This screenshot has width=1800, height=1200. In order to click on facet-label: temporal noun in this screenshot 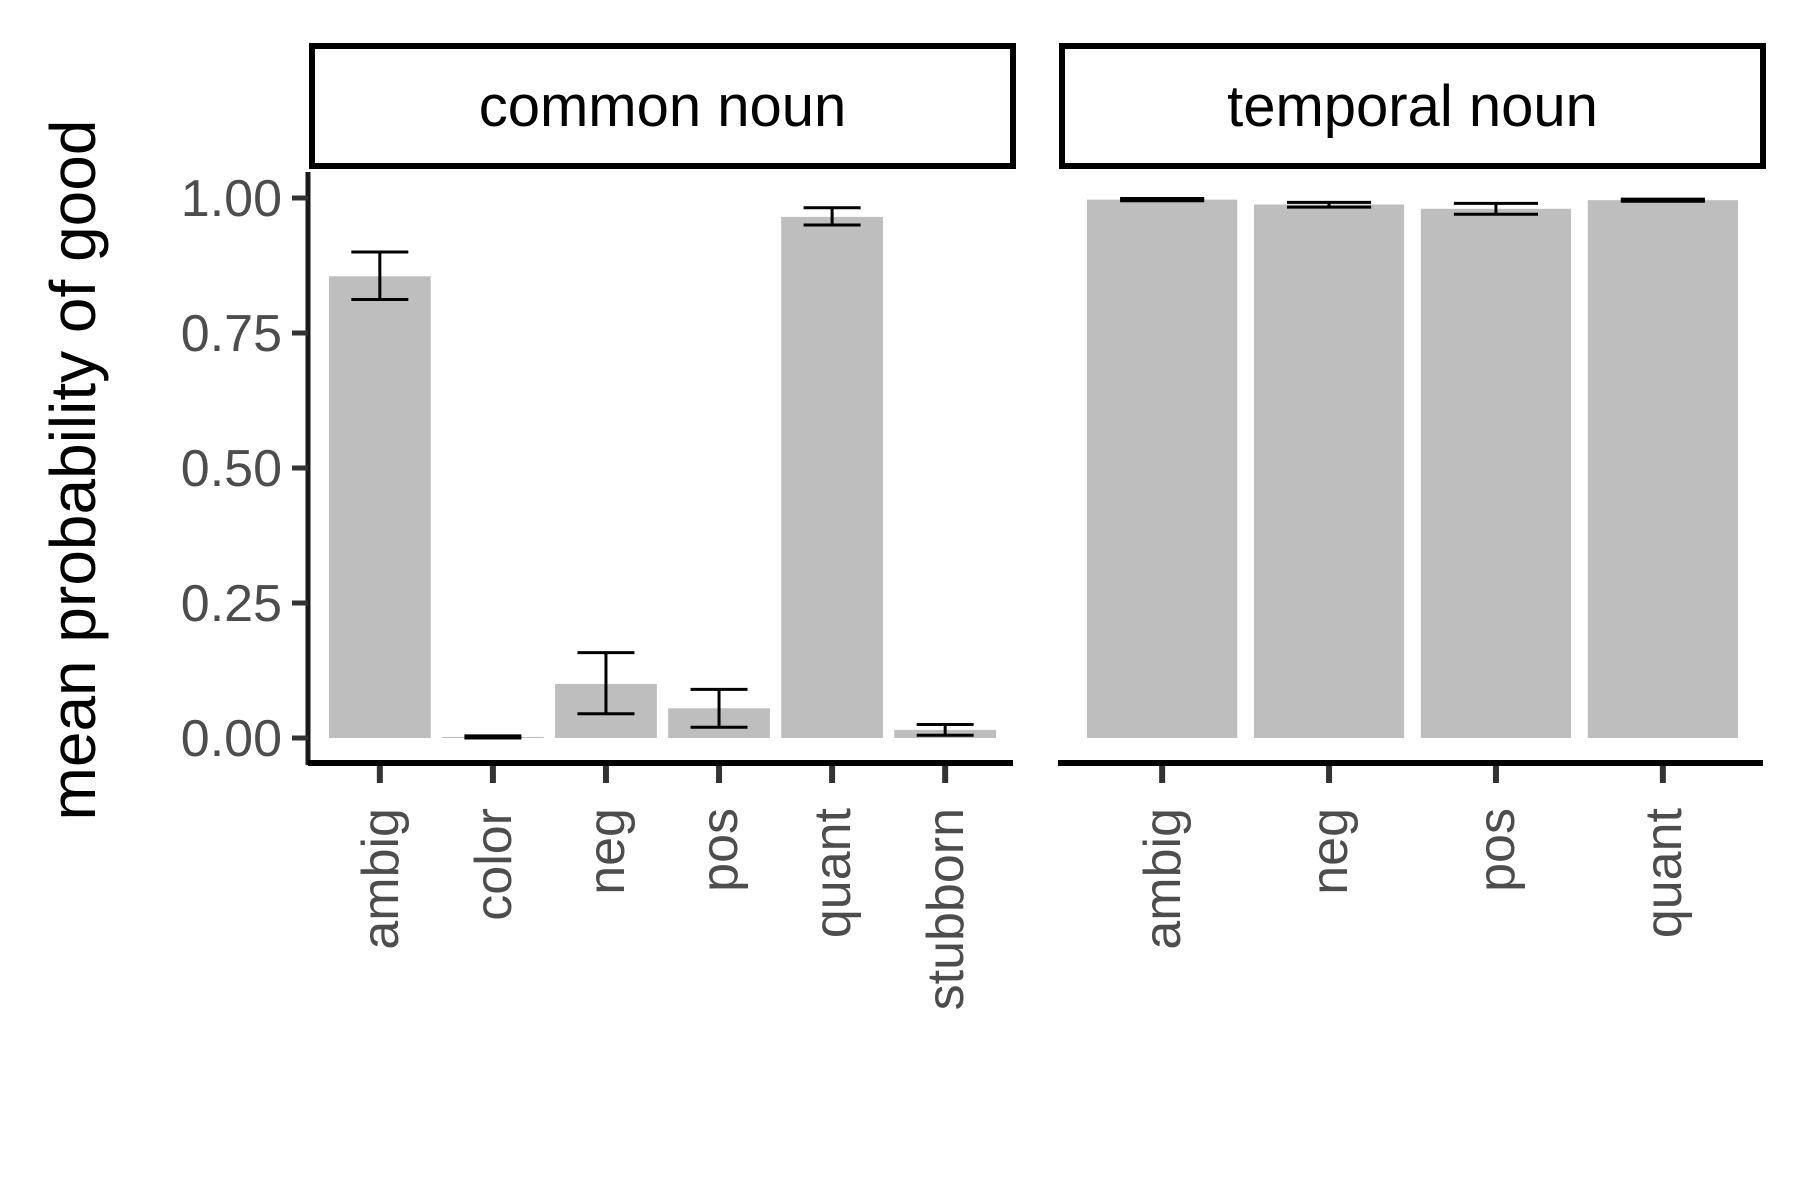, I will do `click(1412, 106)`.